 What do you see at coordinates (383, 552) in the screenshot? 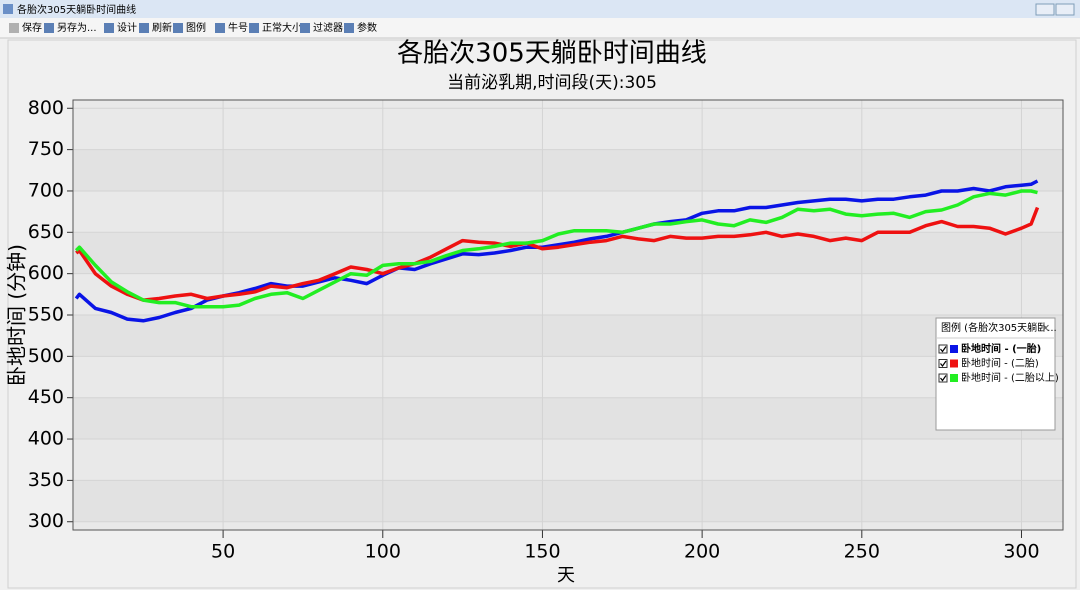
I see `x-tick-label: 100` at bounding box center [383, 552].